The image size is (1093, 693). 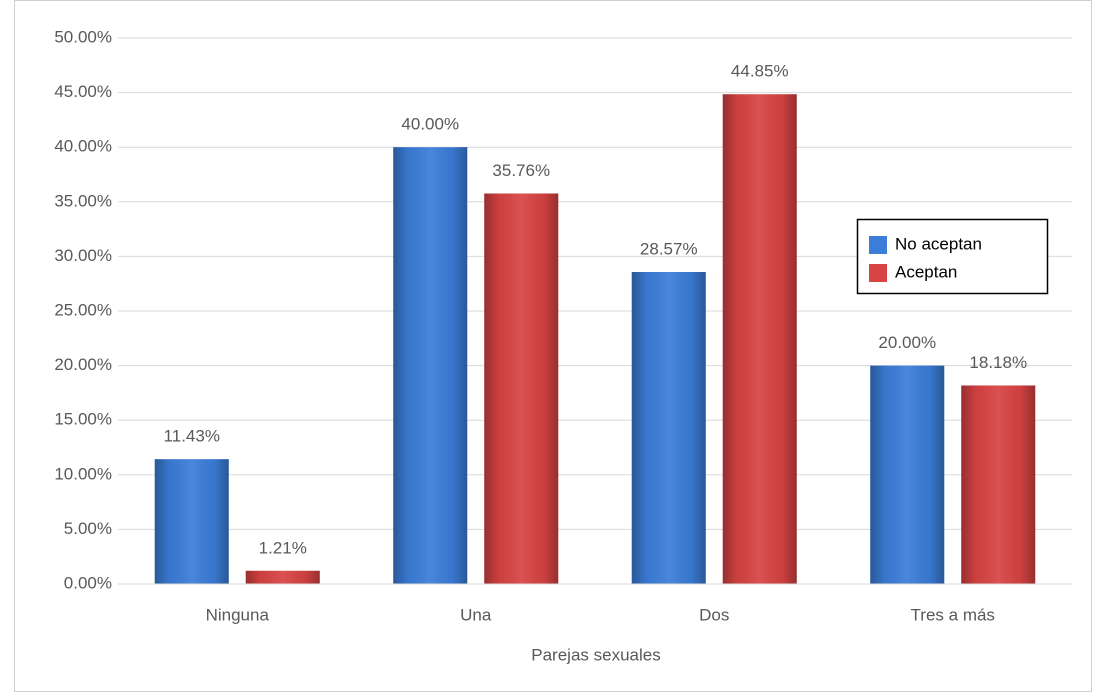 What do you see at coordinates (926, 271) in the screenshot?
I see `legend-label: Aceptan` at bounding box center [926, 271].